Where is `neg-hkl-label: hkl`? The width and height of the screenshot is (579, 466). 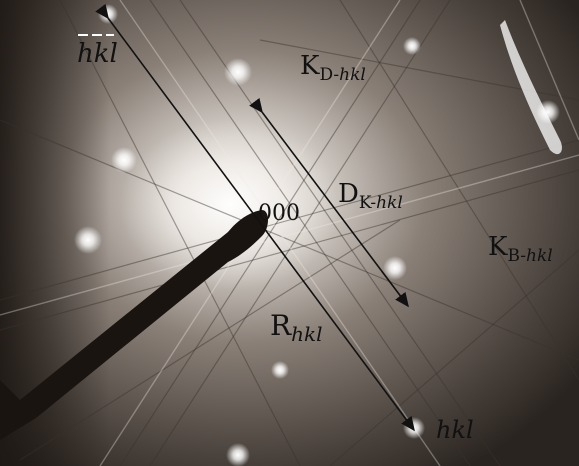
neg-hkl-label: hkl is located at coordinates (97, 54).